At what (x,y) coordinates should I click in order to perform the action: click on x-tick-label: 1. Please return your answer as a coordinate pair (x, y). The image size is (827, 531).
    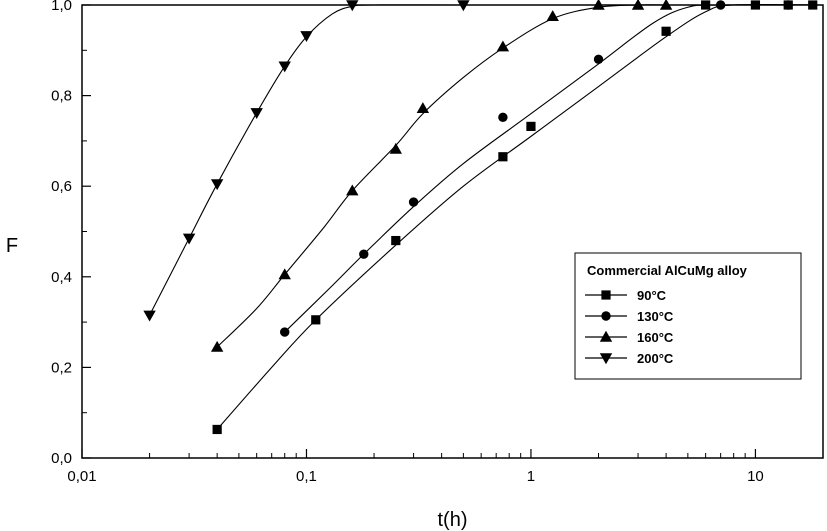
    Looking at the image, I should click on (531, 476).